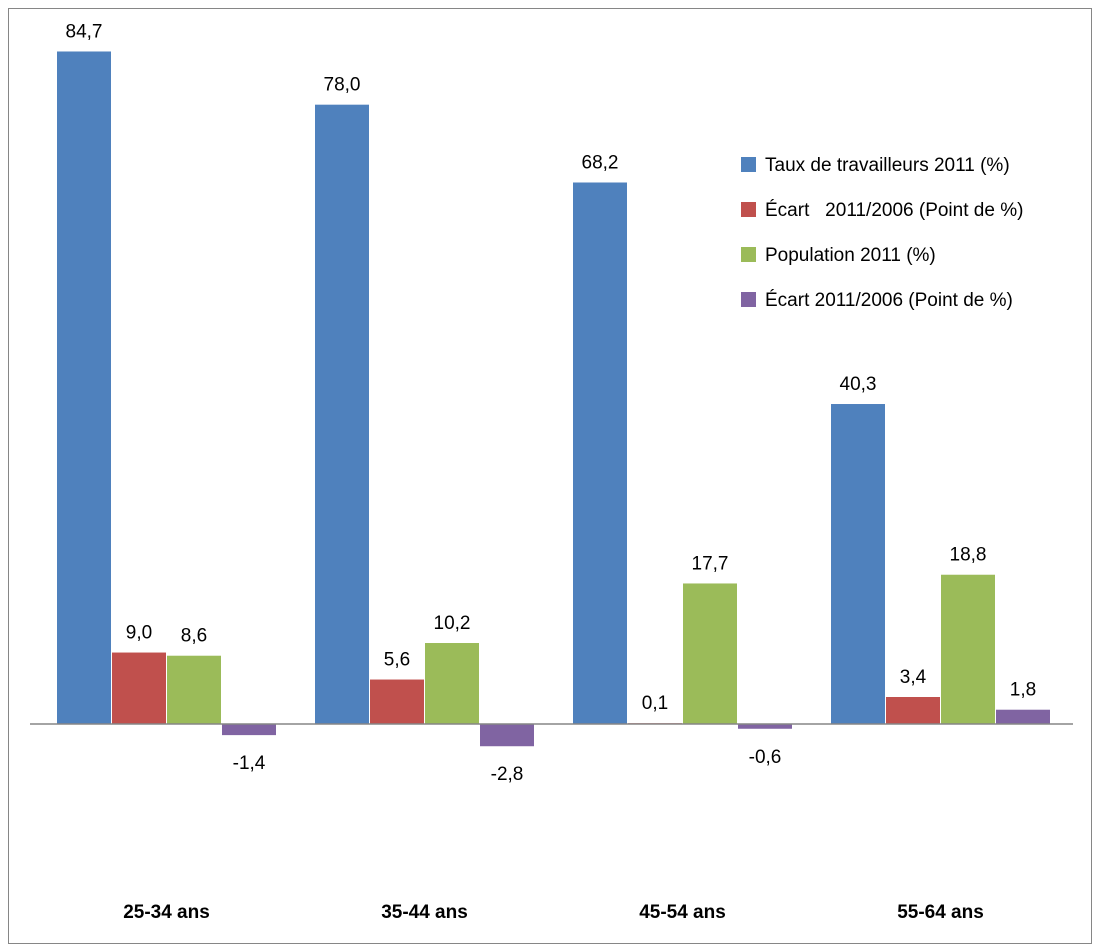 Image resolution: width=1096 pixels, height=947 pixels. What do you see at coordinates (600, 162) in the screenshot?
I see `data-label-45-54-ans-series-1: 68,2` at bounding box center [600, 162].